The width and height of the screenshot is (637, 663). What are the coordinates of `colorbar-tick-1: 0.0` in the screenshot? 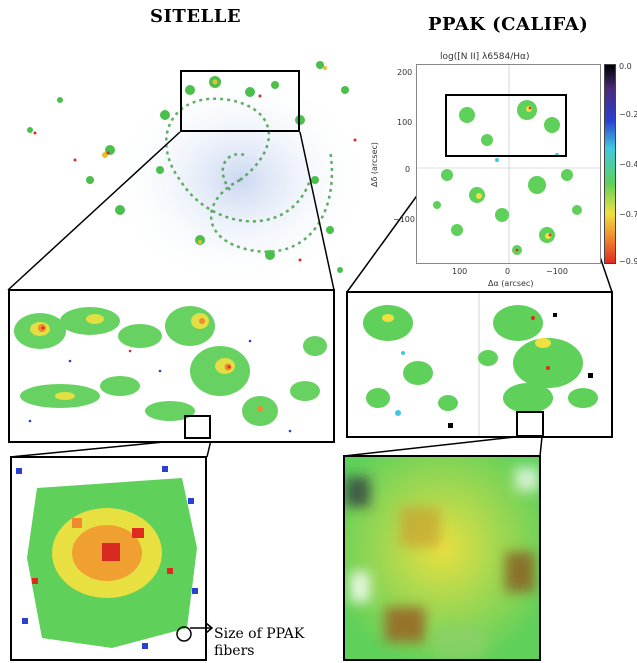 It's located at (625, 66).